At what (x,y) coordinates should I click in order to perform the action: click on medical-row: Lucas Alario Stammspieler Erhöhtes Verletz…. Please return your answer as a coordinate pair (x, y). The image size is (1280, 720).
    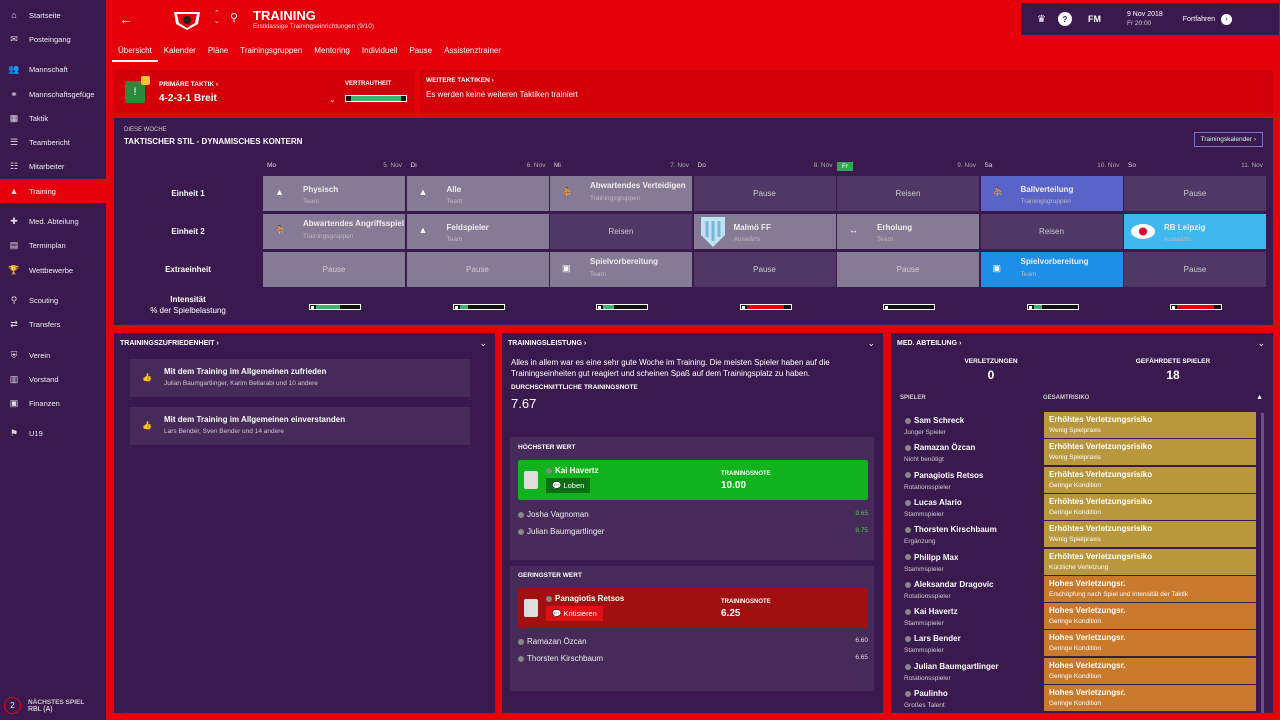
    Looking at the image, I should click on (1078, 507).